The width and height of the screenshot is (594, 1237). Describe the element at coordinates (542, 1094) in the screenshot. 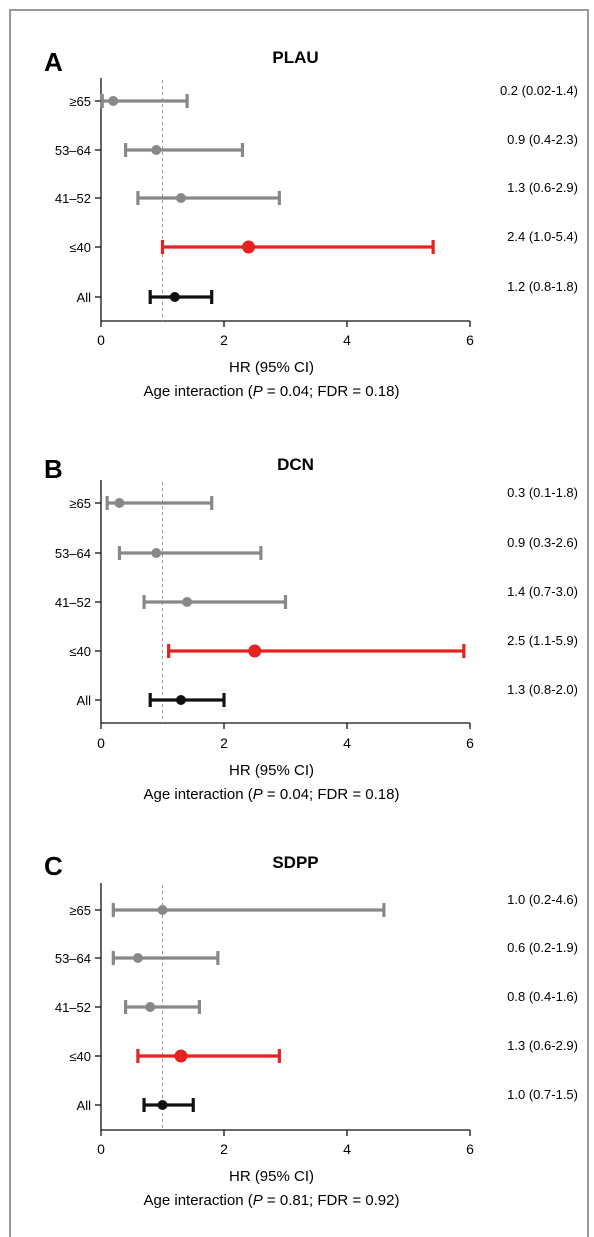

I see `estimate-label: 1.0 (0.7-1.5)` at that location.